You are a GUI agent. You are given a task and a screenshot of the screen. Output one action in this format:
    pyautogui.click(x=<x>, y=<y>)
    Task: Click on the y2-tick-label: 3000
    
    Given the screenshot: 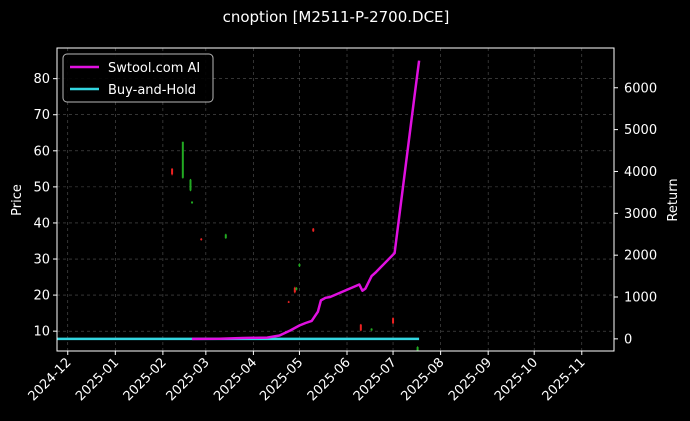 What is the action you would take?
    pyautogui.click(x=640, y=214)
    